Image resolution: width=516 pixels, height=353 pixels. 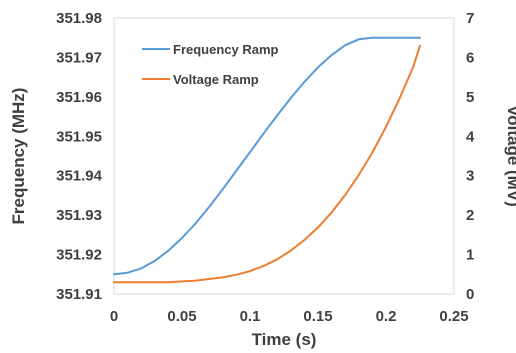 What do you see at coordinates (470, 294) in the screenshot?
I see `y-right-tick-label: 0` at bounding box center [470, 294].